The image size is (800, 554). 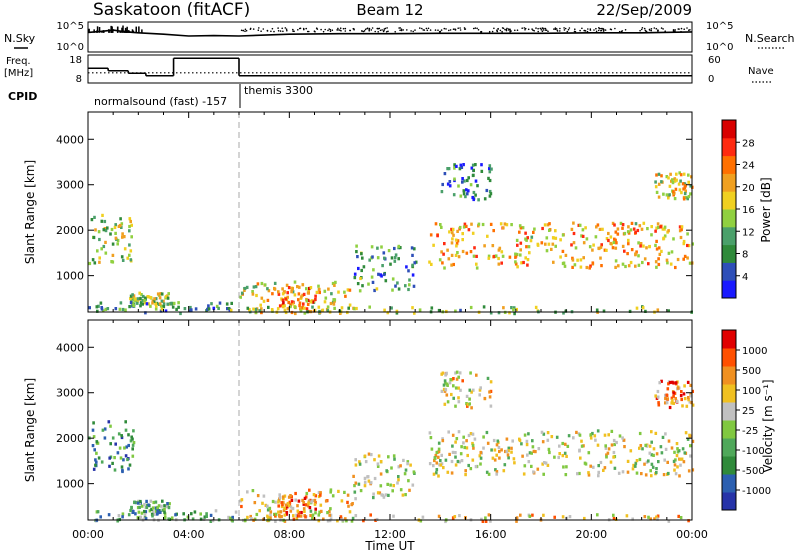 What do you see at coordinates (745, 277) in the screenshot?
I see `power-colorbar-tick-label: 4` at bounding box center [745, 277].